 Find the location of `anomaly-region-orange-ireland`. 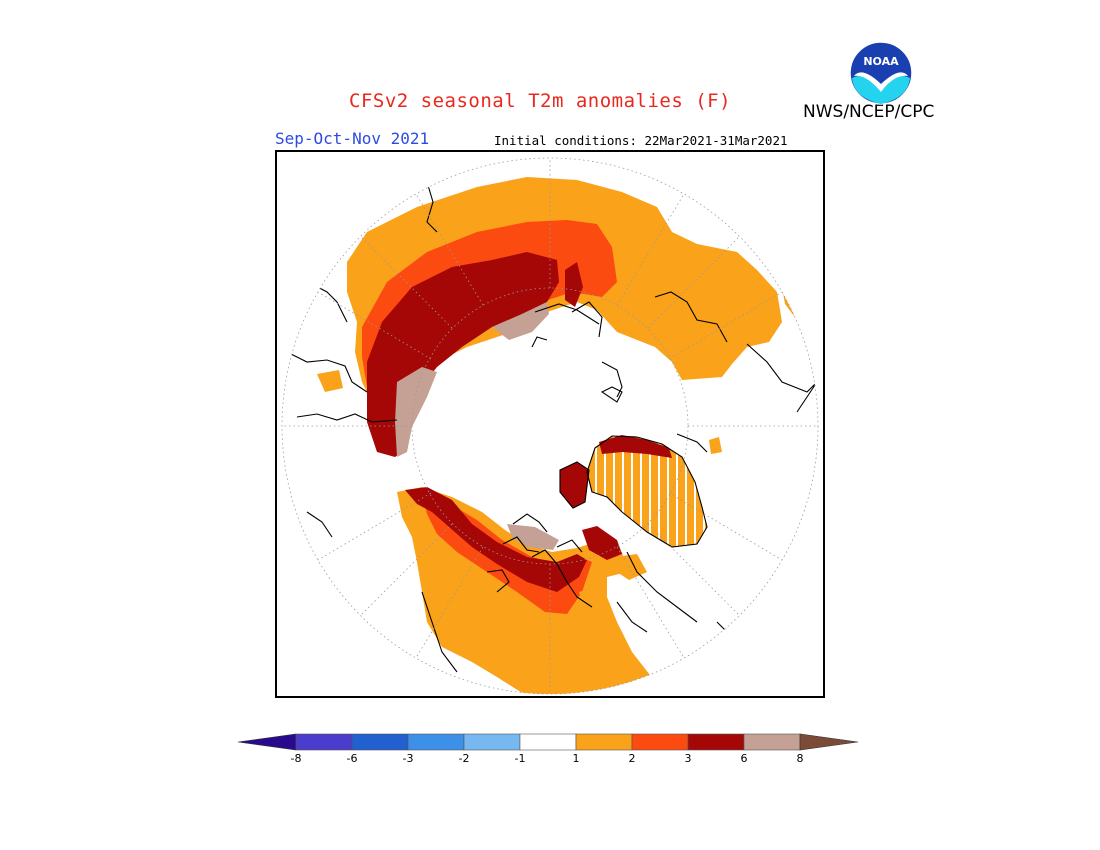

anomaly-region-orange-ireland is located at coordinates (794, 303).